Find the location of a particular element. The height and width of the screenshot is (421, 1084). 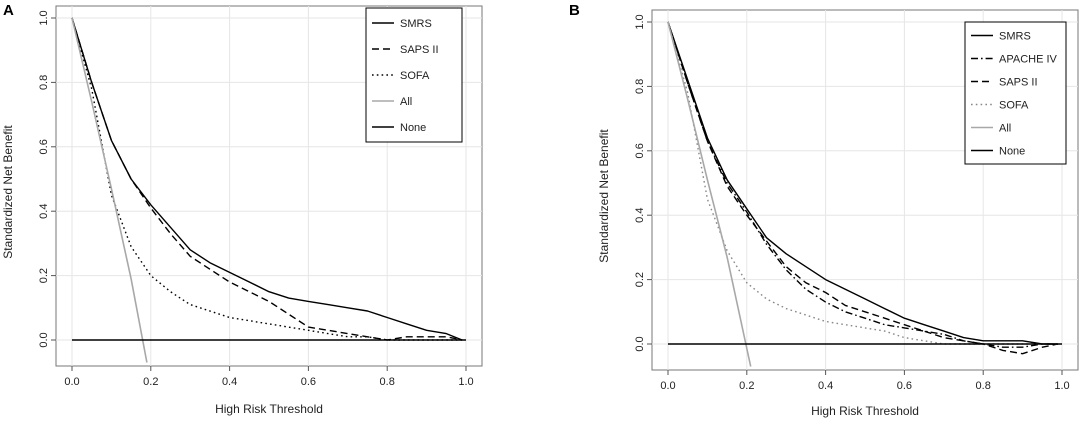

legend-box is located at coordinates (1015, 93).